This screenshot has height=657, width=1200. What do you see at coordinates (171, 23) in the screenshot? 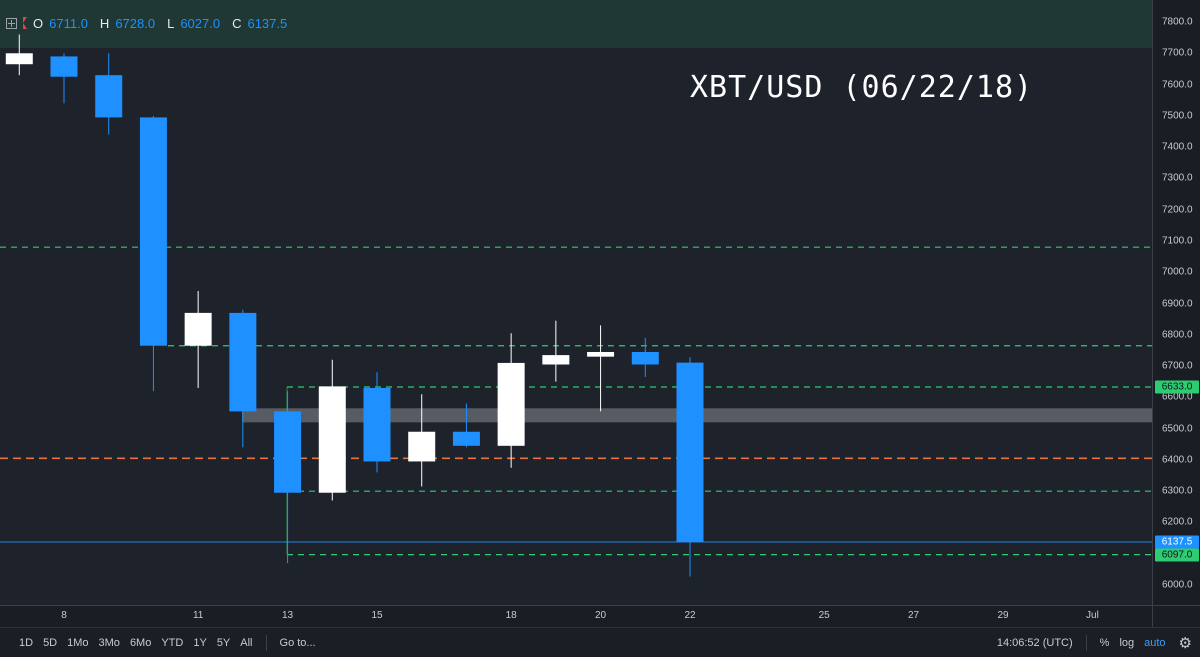
I see `ohlc-low-key: L` at bounding box center [171, 23].